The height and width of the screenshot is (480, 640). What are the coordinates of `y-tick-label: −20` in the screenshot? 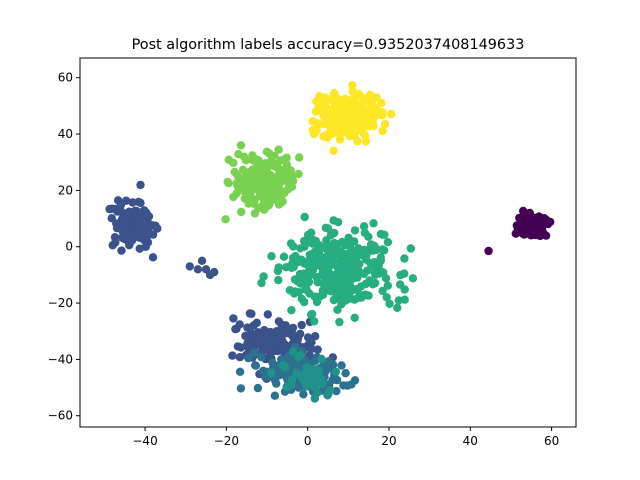 It's located at (60, 303).